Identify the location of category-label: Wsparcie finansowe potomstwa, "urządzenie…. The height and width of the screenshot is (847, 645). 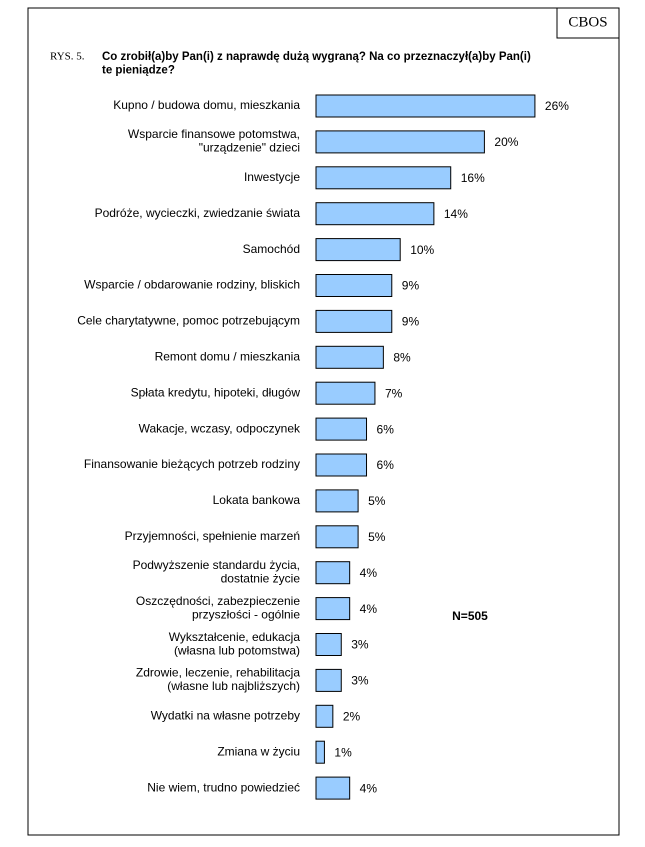
(214, 141).